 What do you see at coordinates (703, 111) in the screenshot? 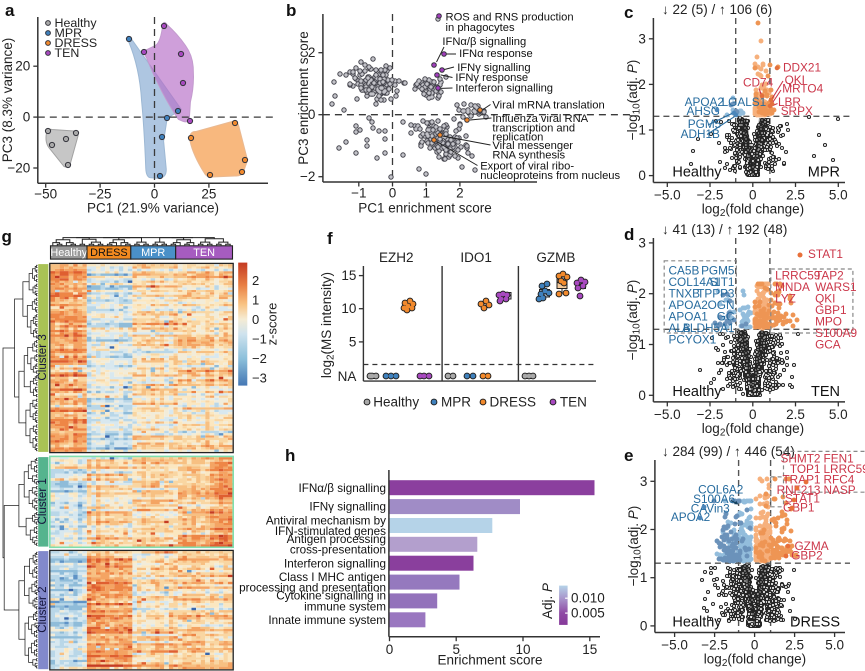
I see `svg-text: AHSG` at bounding box center [703, 111].